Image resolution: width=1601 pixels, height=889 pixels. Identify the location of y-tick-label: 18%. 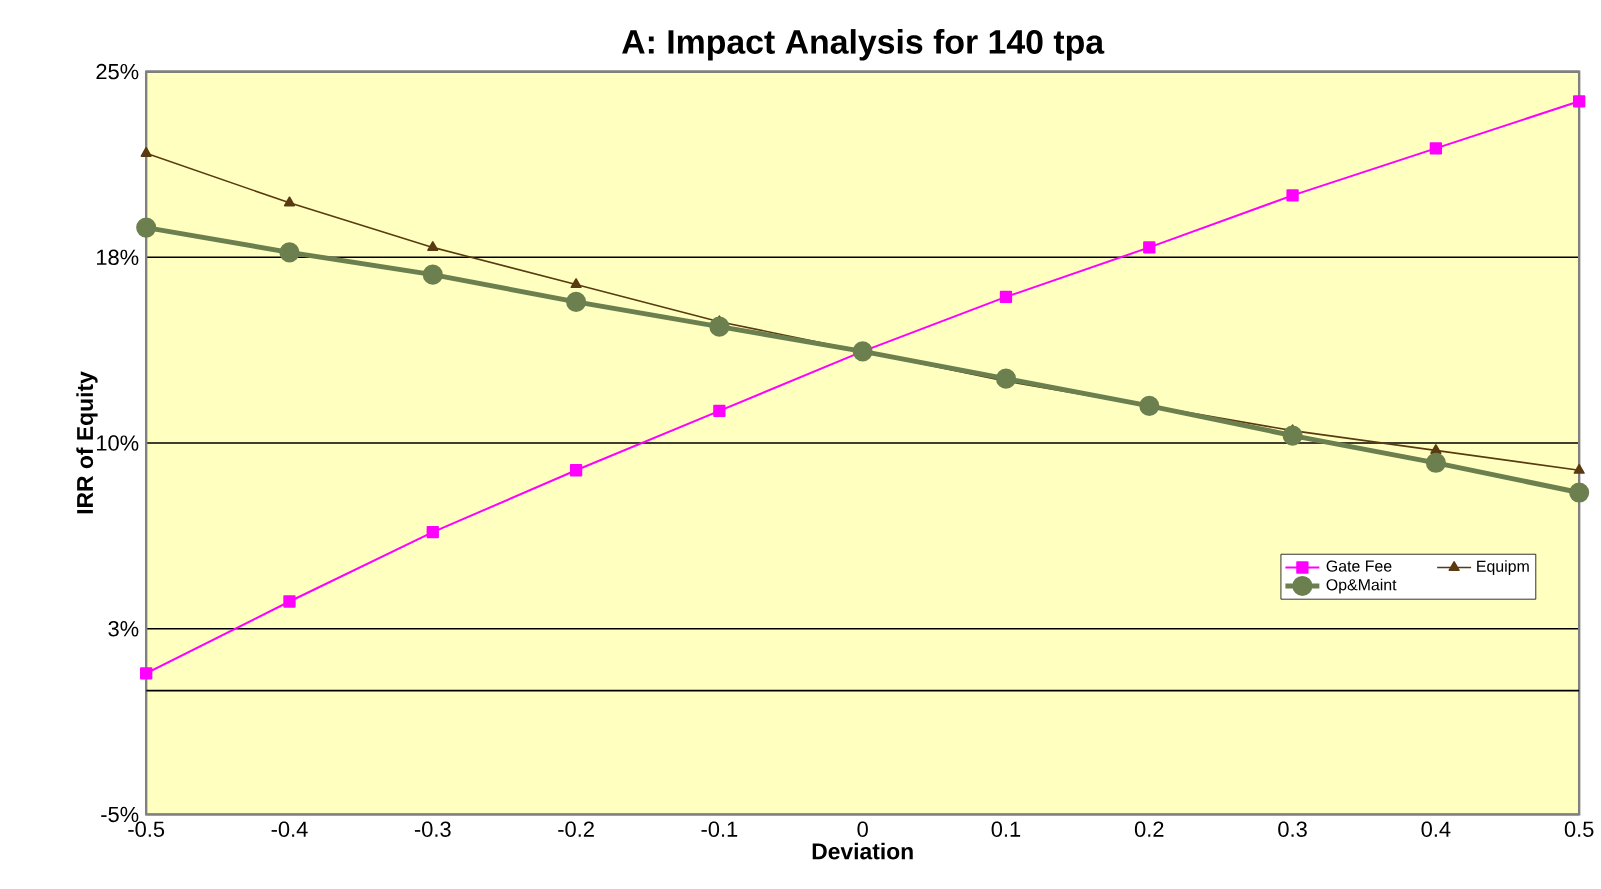
(118, 257).